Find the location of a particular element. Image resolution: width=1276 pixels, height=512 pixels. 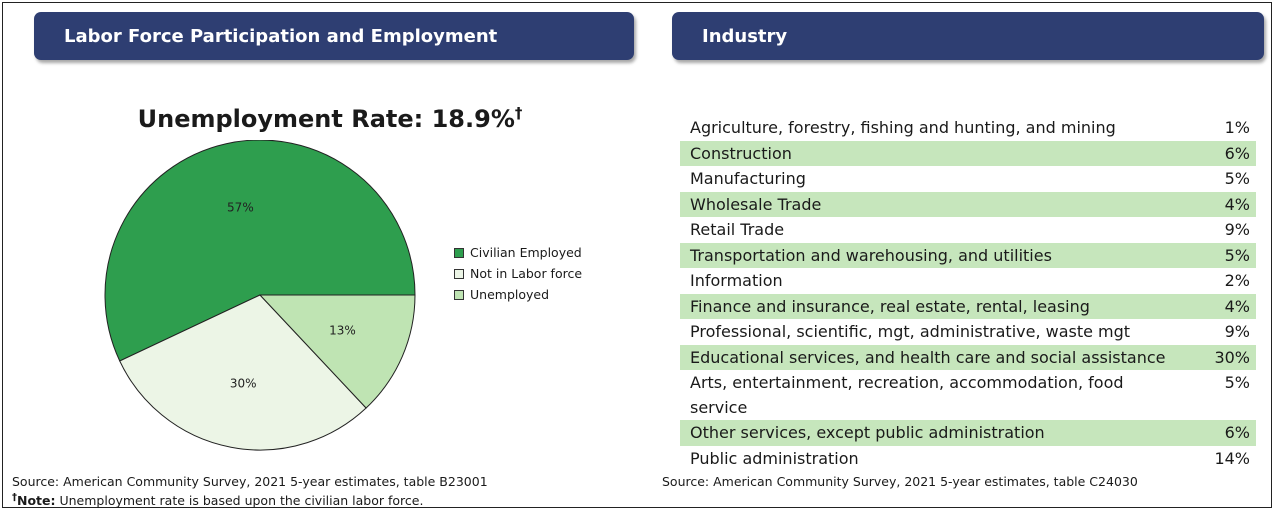

legend-swatch-unemployed is located at coordinates (459, 294).